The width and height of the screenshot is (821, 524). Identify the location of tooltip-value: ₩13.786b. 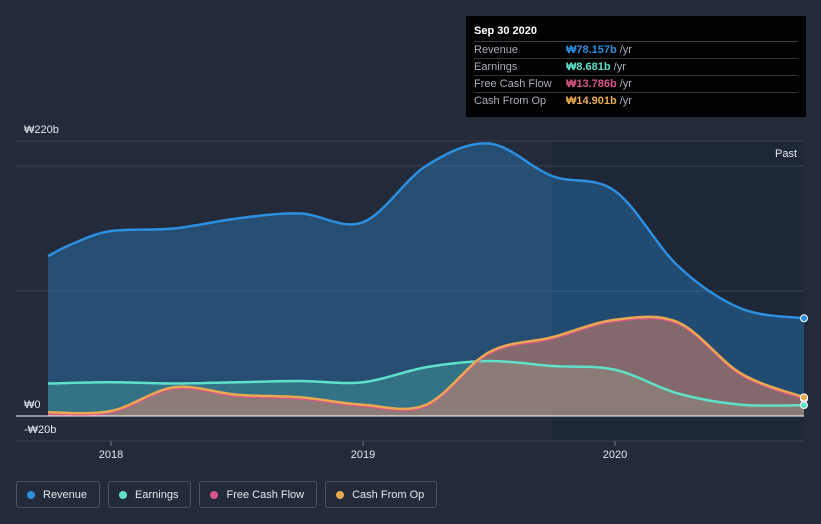
(591, 84).